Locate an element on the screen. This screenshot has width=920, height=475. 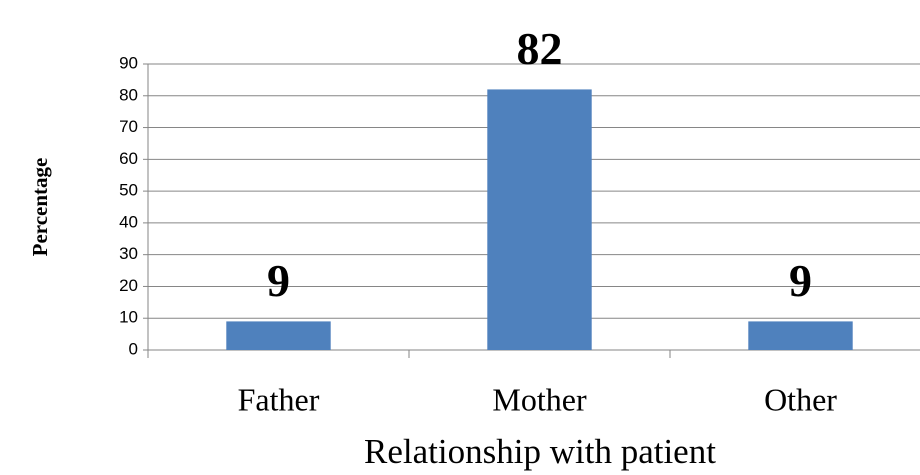
x-tick-label: Other is located at coordinates (800, 399).